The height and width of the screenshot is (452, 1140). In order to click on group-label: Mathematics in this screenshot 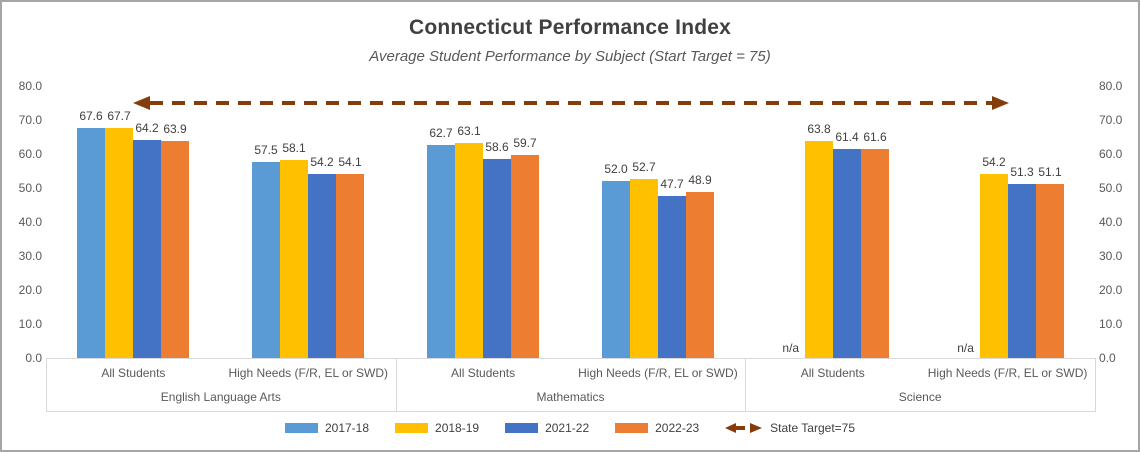, I will do `click(570, 397)`.